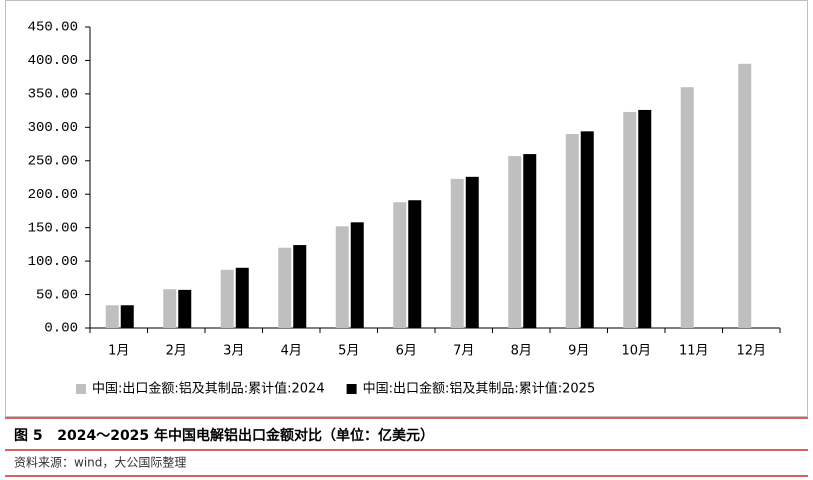 The width and height of the screenshot is (813, 480). What do you see at coordinates (53, 28) in the screenshot?
I see `y-tick-label: 450.00` at bounding box center [53, 28].